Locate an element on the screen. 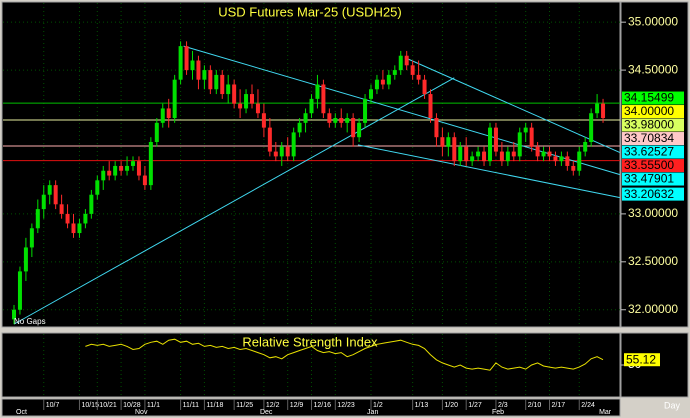 Image resolution: width=690 pixels, height=418 pixels. x-tick-label: 1/13 is located at coordinates (422, 405).